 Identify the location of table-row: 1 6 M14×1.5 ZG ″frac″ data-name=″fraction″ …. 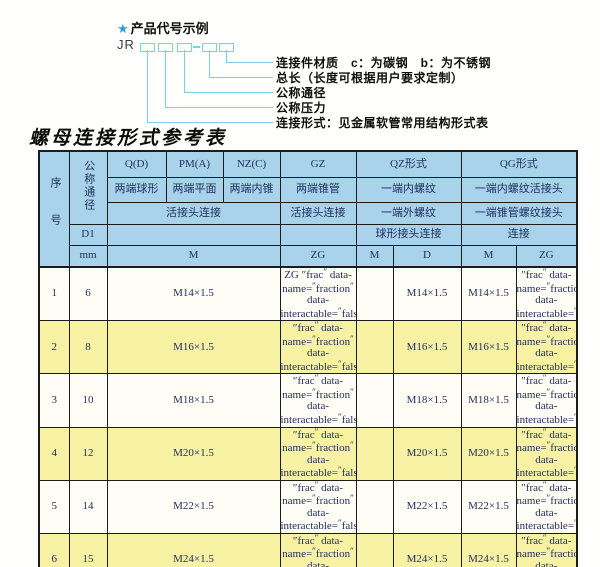
(308, 294).